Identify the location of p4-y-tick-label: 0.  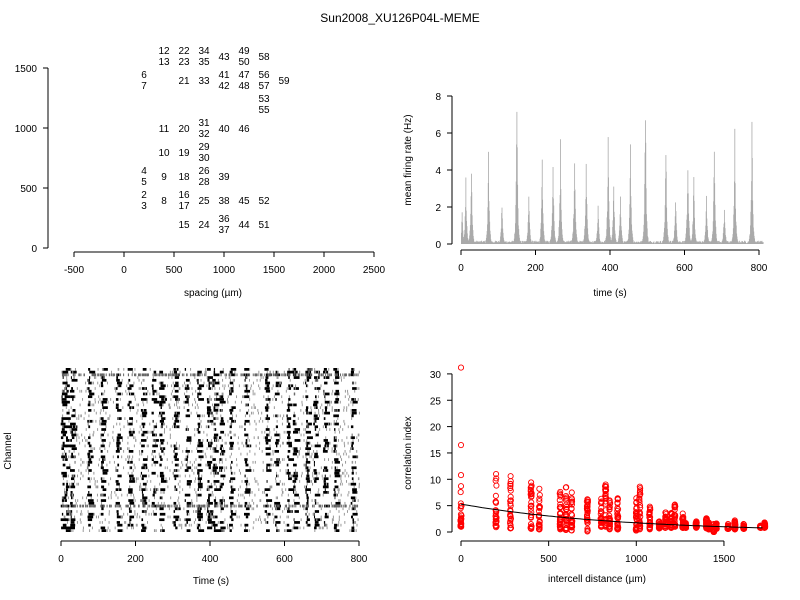
(438, 533).